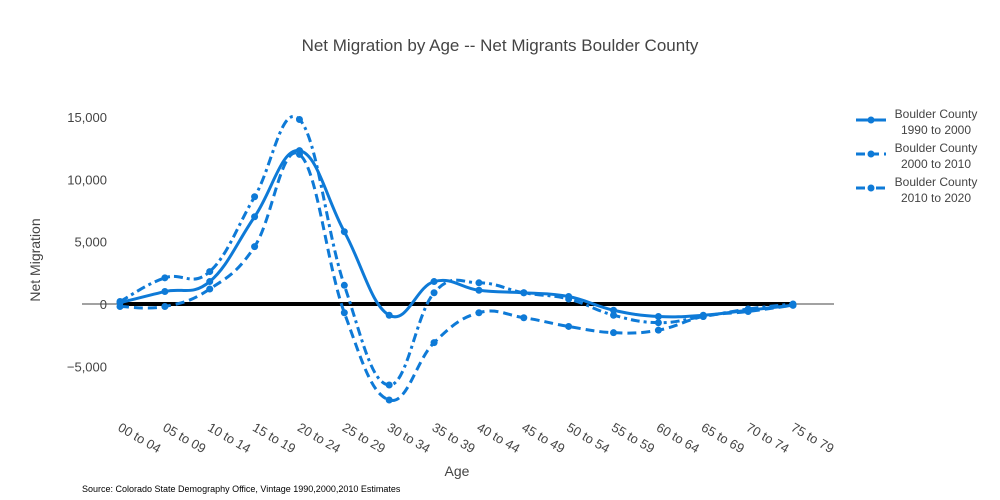 Image resolution: width=1000 pixels, height=500 pixels. I want to click on y-tick-label: 0, so click(103, 304).